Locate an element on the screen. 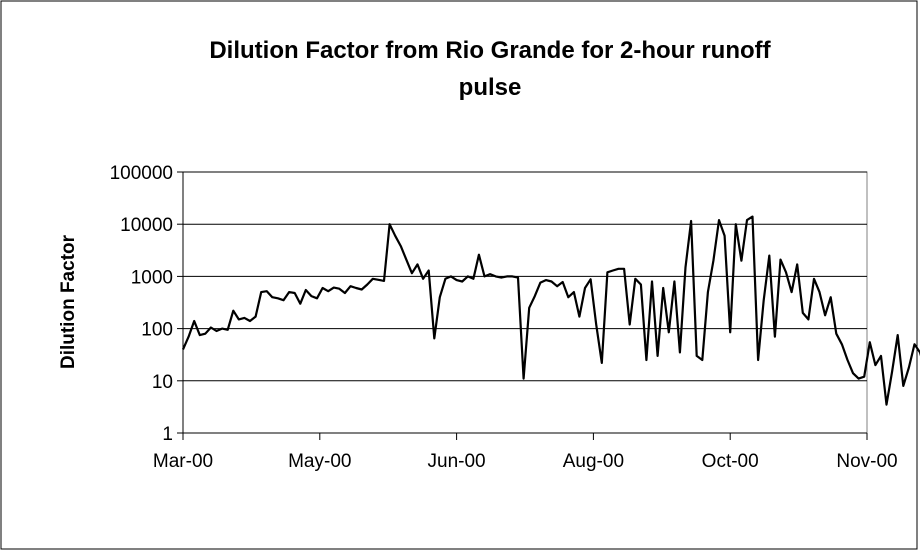  chart-title-line-2: pulse is located at coordinates (490, 87).